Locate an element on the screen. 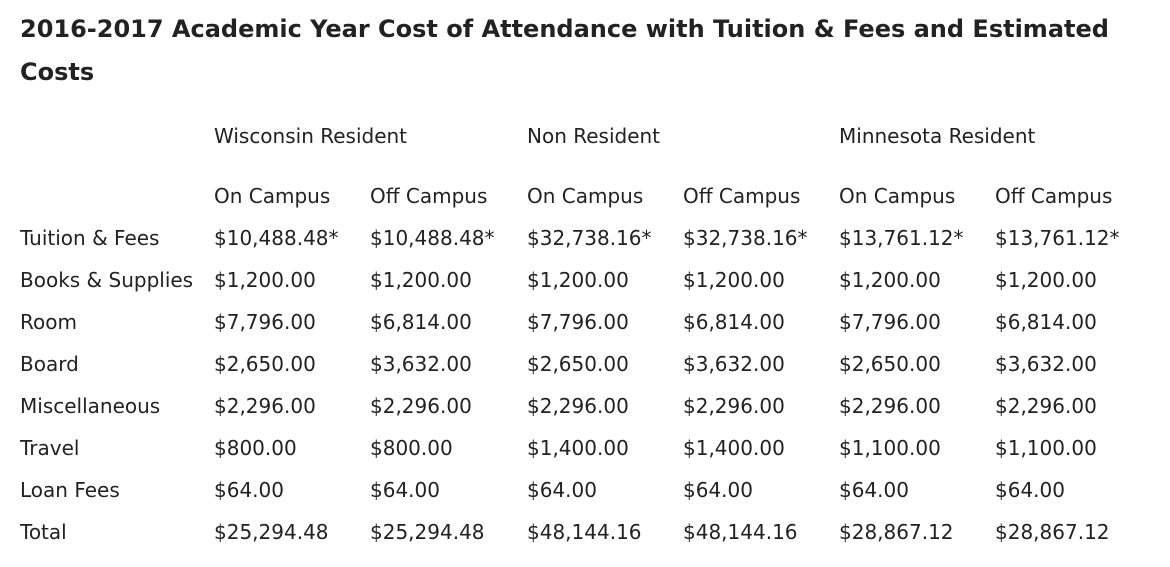 Image resolution: width=1170 pixels, height=567 pixels. subheader-wi-on-campus: On Campus is located at coordinates (272, 196).